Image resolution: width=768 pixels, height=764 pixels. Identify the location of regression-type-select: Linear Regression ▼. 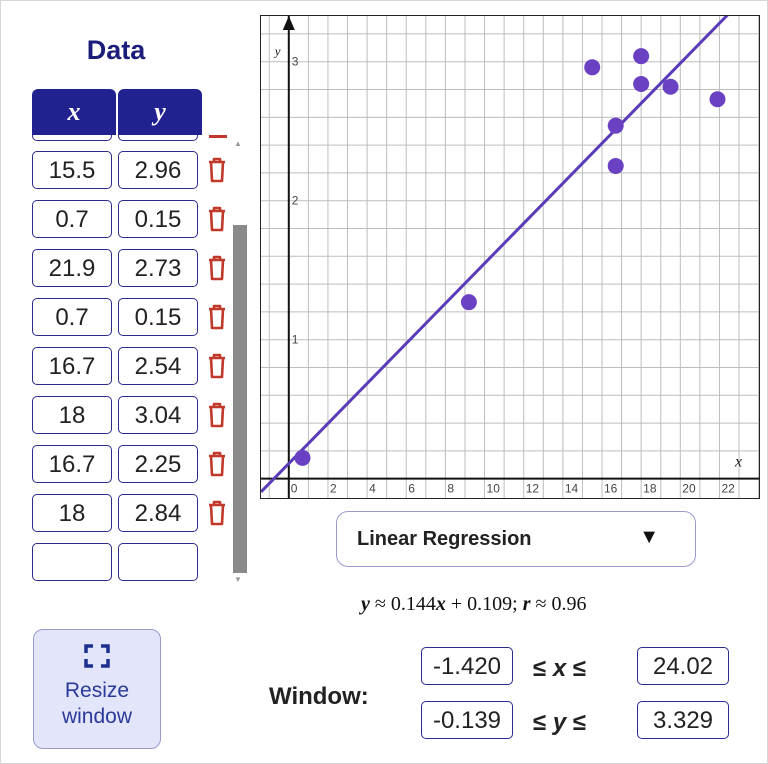
(516, 539).